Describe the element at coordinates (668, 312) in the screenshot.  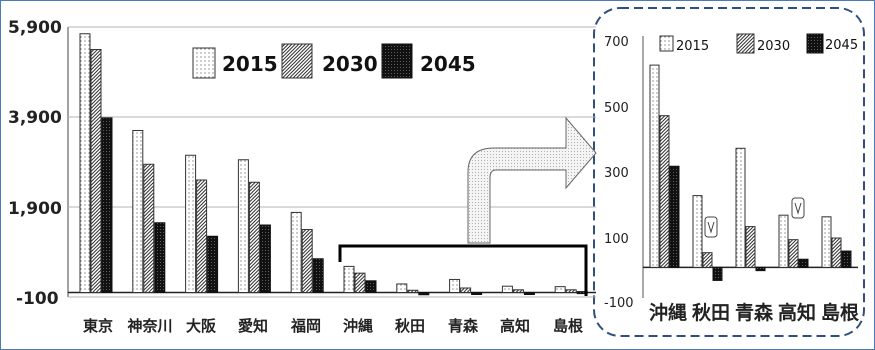
I see `inset-category-label: 沖縄` at that location.